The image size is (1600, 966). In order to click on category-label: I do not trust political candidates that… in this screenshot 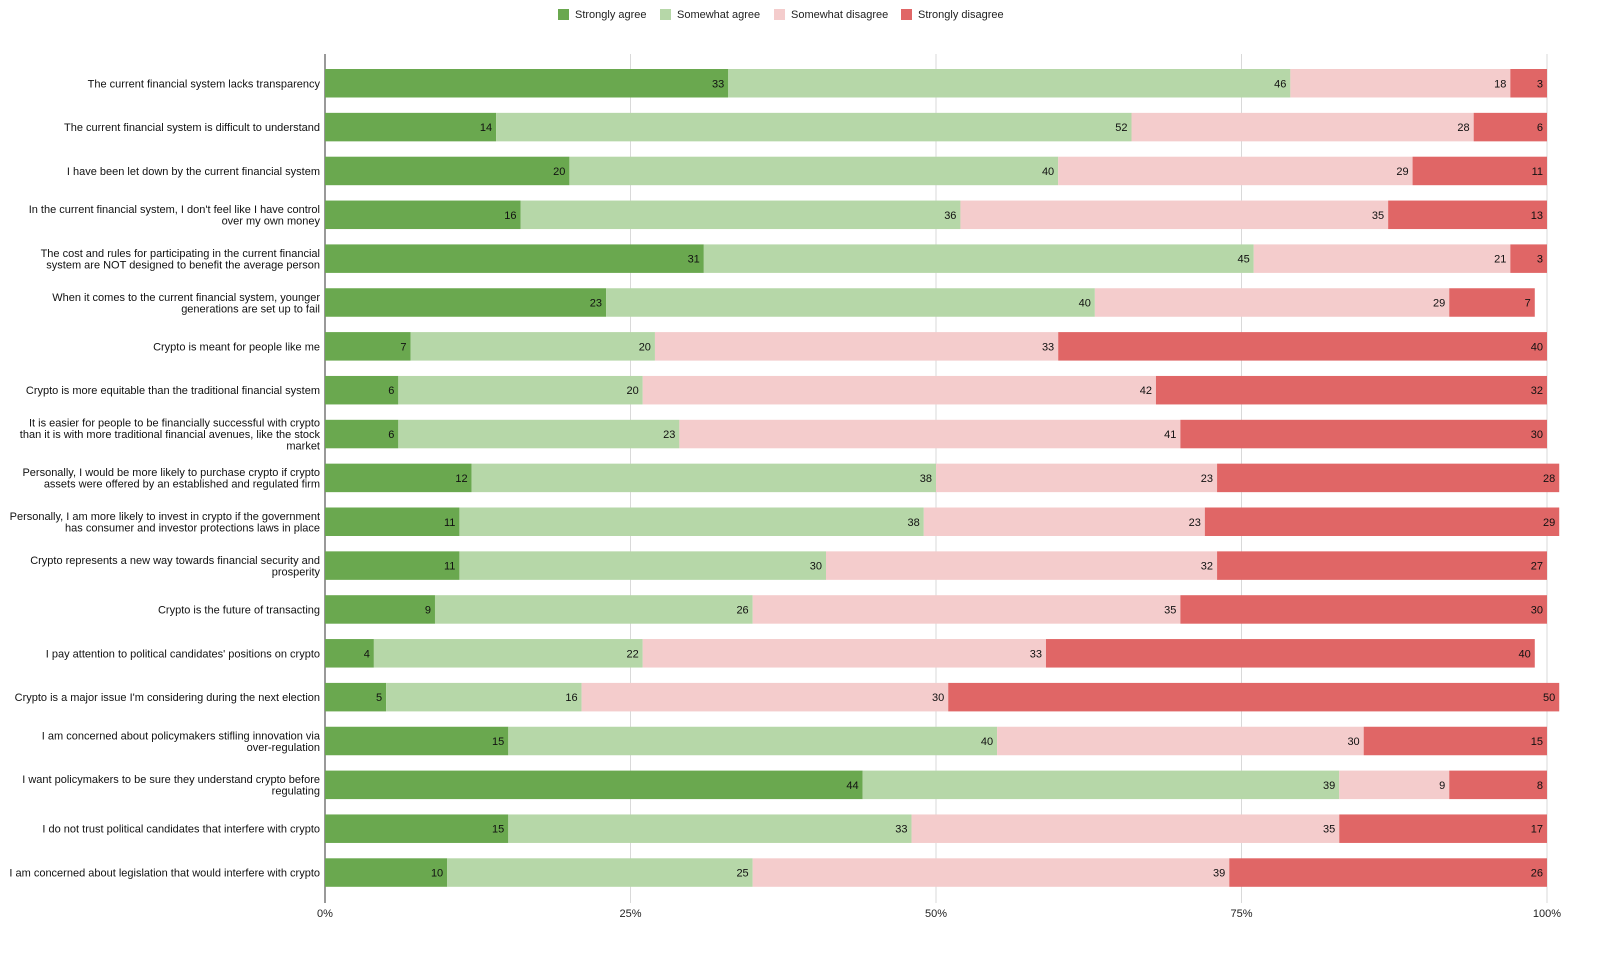, I will do `click(181, 830)`.